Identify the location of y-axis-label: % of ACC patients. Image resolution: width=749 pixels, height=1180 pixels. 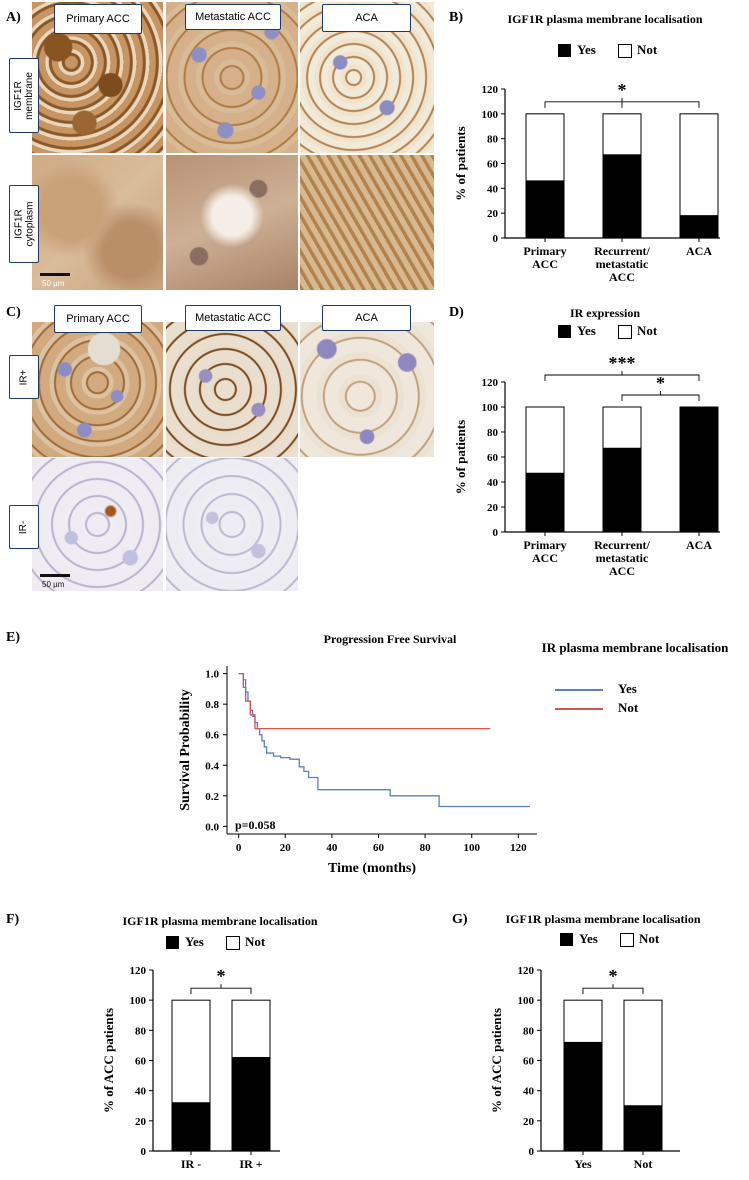
(496, 1060).